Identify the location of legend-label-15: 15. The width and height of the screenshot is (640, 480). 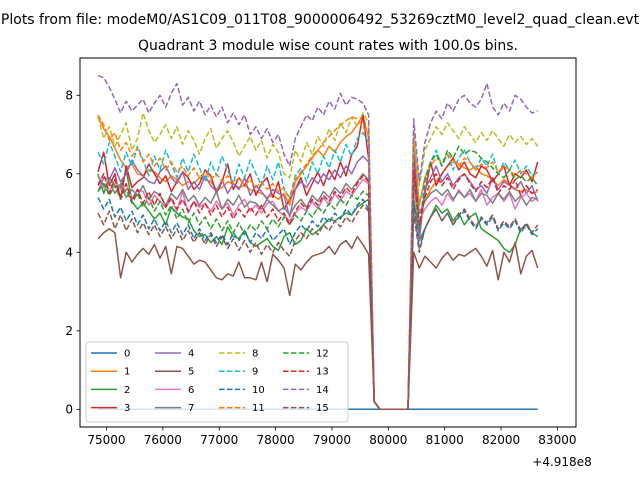
(322, 408).